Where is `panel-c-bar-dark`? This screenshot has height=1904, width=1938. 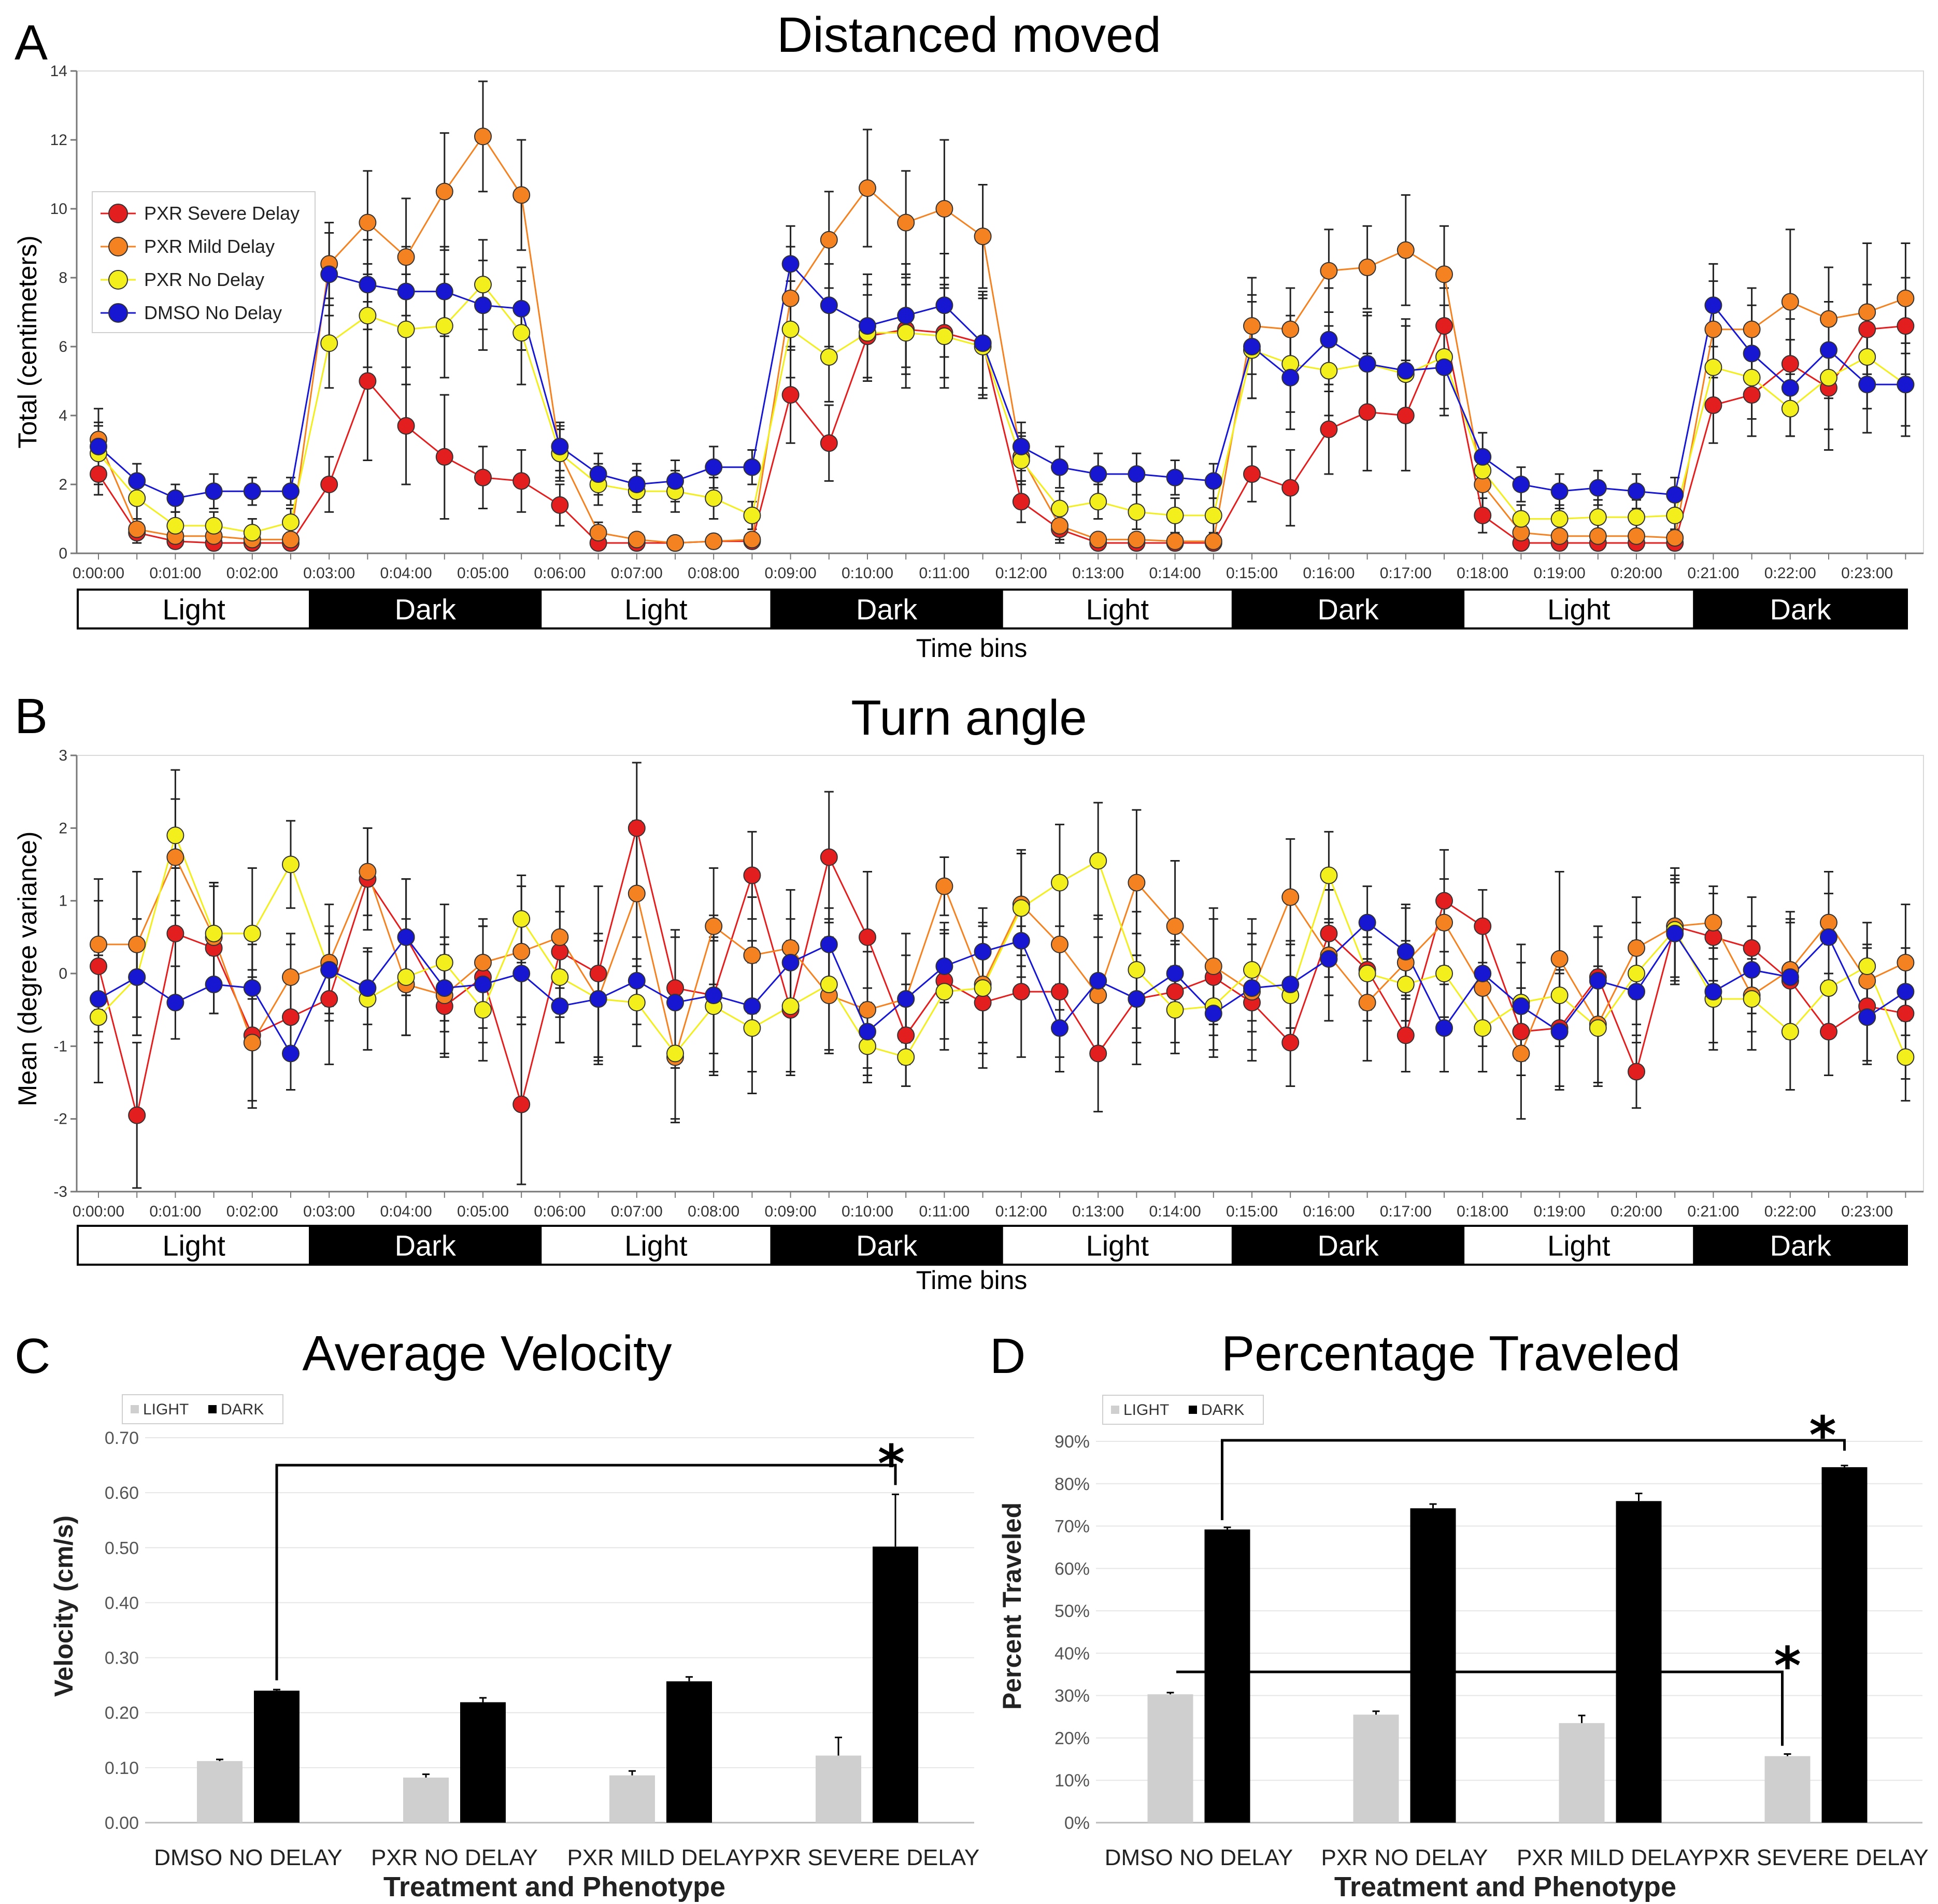
panel-c-bar-dark is located at coordinates (689, 1752).